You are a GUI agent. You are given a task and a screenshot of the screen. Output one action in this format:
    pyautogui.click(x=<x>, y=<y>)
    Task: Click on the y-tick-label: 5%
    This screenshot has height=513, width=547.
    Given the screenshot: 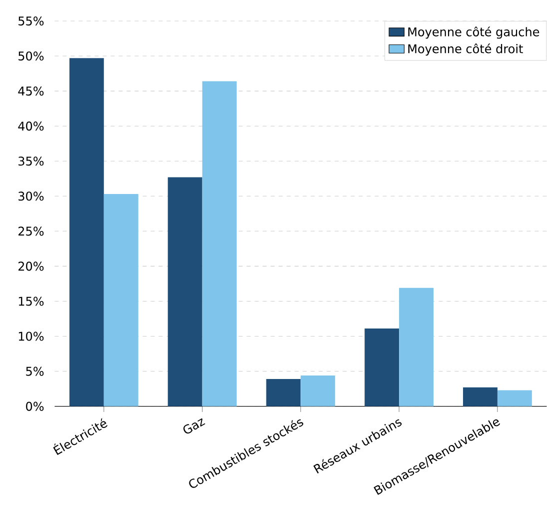 What is the action you would take?
    pyautogui.click(x=35, y=371)
    